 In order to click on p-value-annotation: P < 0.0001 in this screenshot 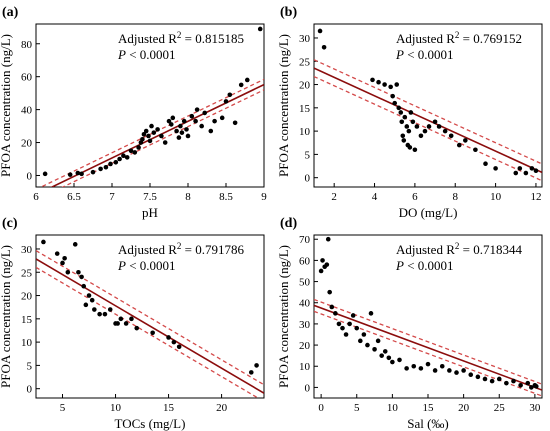, I will do `click(424, 265)`.